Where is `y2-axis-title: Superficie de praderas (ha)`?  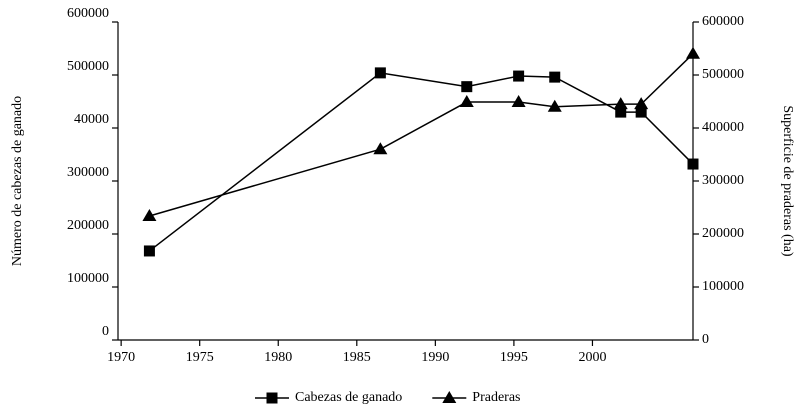 y2-axis-title: Superficie de praderas (ha) is located at coordinates (787, 181).